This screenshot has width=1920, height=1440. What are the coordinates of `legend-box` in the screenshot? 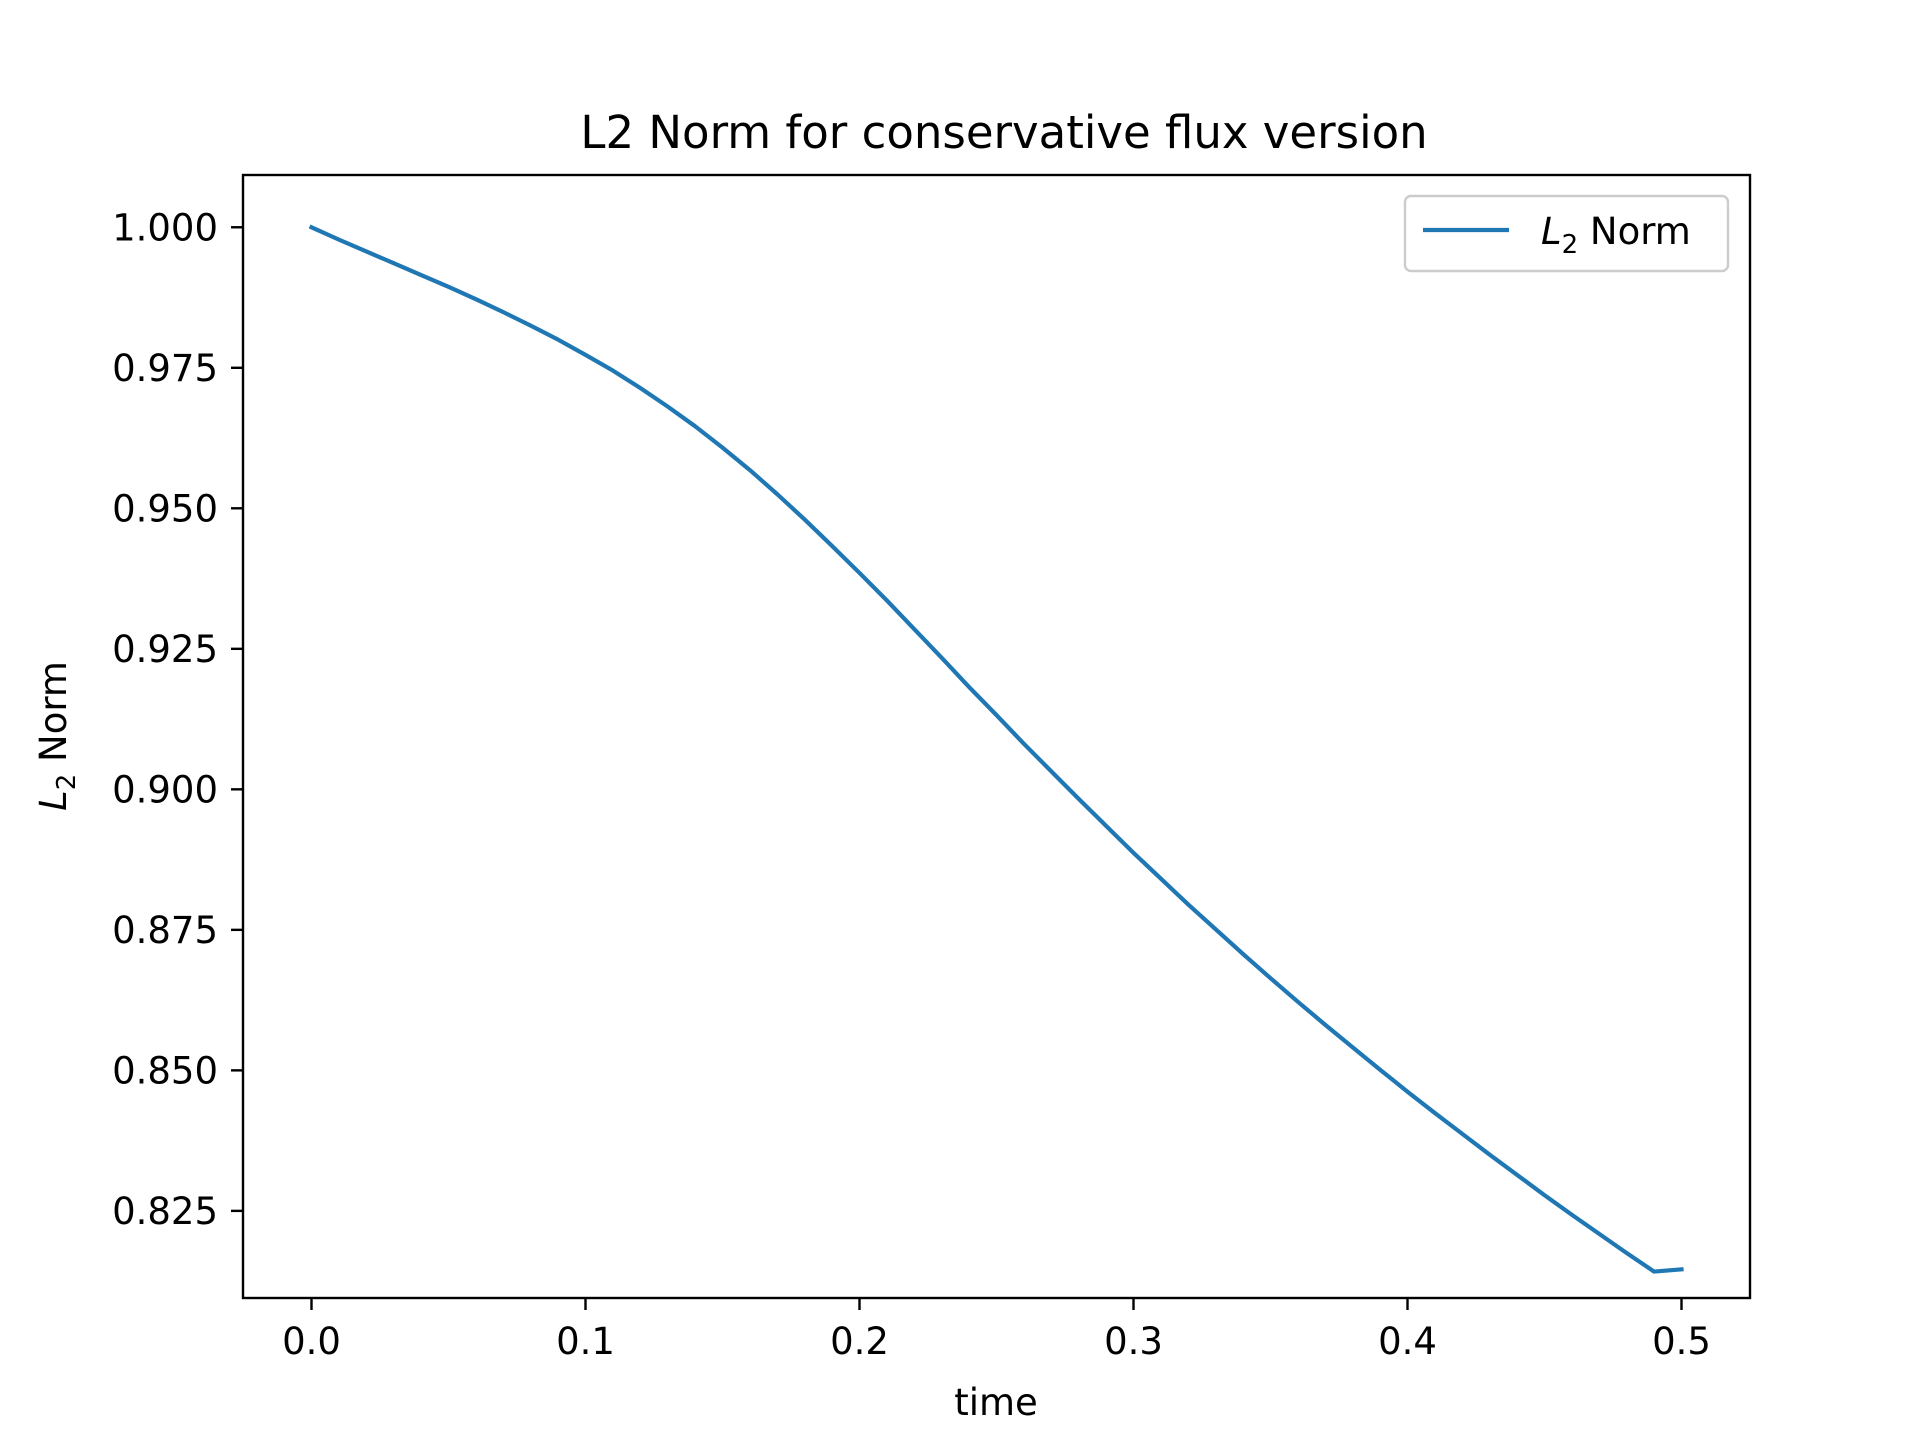 It's located at (1566, 233).